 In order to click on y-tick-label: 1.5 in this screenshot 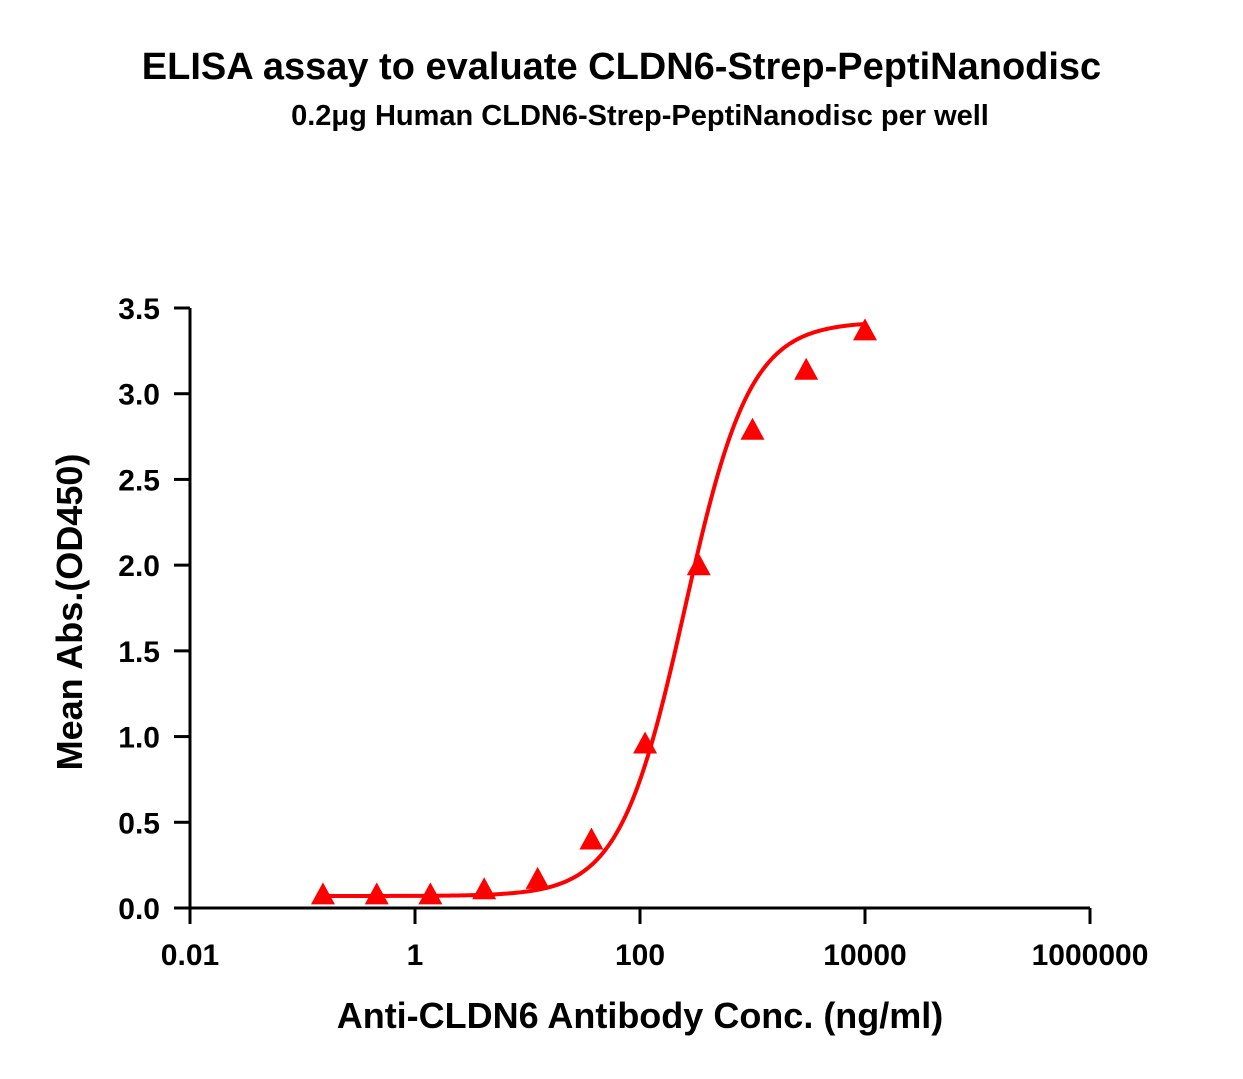, I will do `click(139, 652)`.